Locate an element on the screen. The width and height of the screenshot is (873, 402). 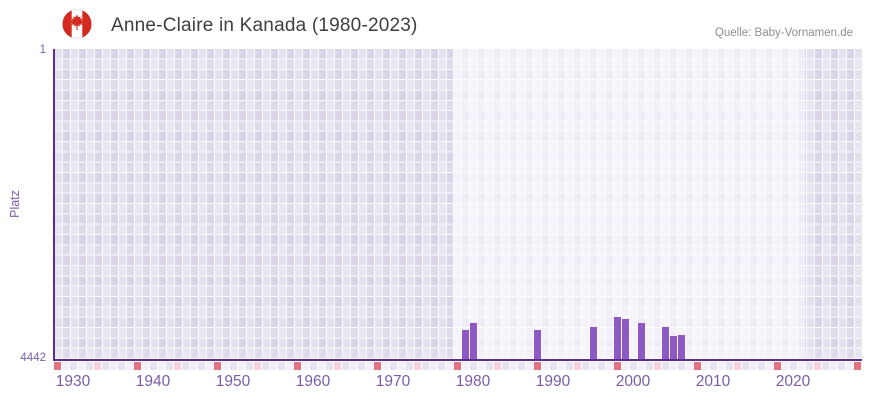
year-marker-1941 is located at coordinates (161, 366).